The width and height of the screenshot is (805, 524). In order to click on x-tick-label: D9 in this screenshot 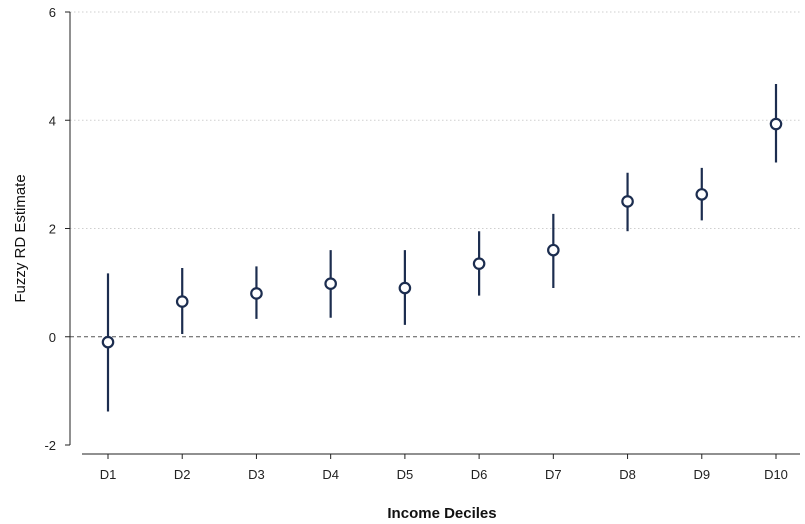, I will do `click(701, 474)`.